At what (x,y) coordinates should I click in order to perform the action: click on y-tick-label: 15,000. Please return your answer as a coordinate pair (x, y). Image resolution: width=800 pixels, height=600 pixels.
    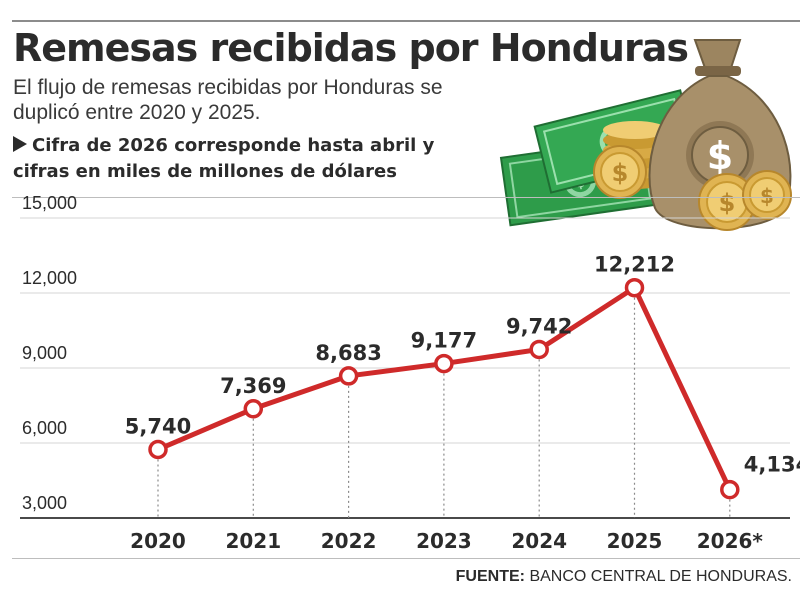
    Looking at the image, I should click on (49, 203).